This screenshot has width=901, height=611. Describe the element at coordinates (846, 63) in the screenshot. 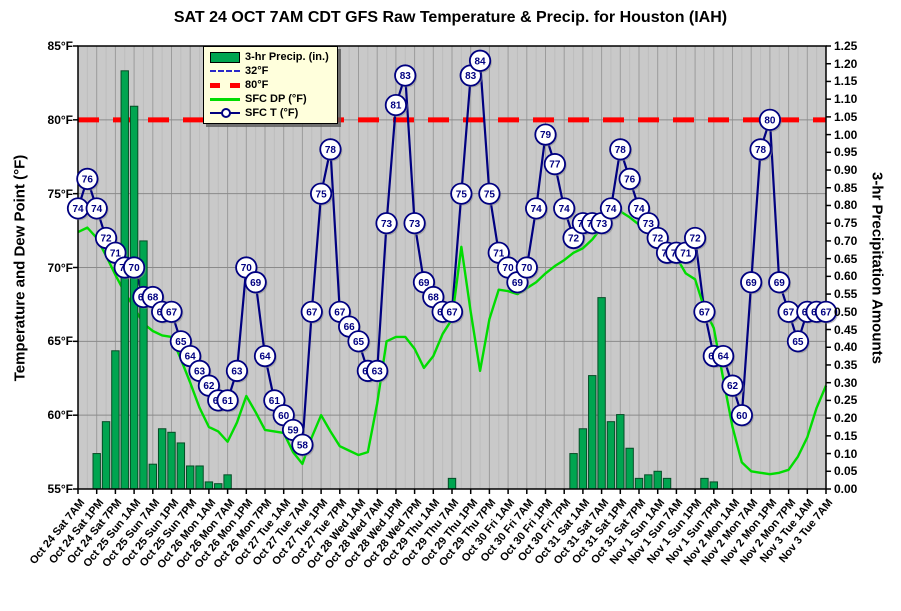

I see `y-right-tick-label: 1.20` at that location.